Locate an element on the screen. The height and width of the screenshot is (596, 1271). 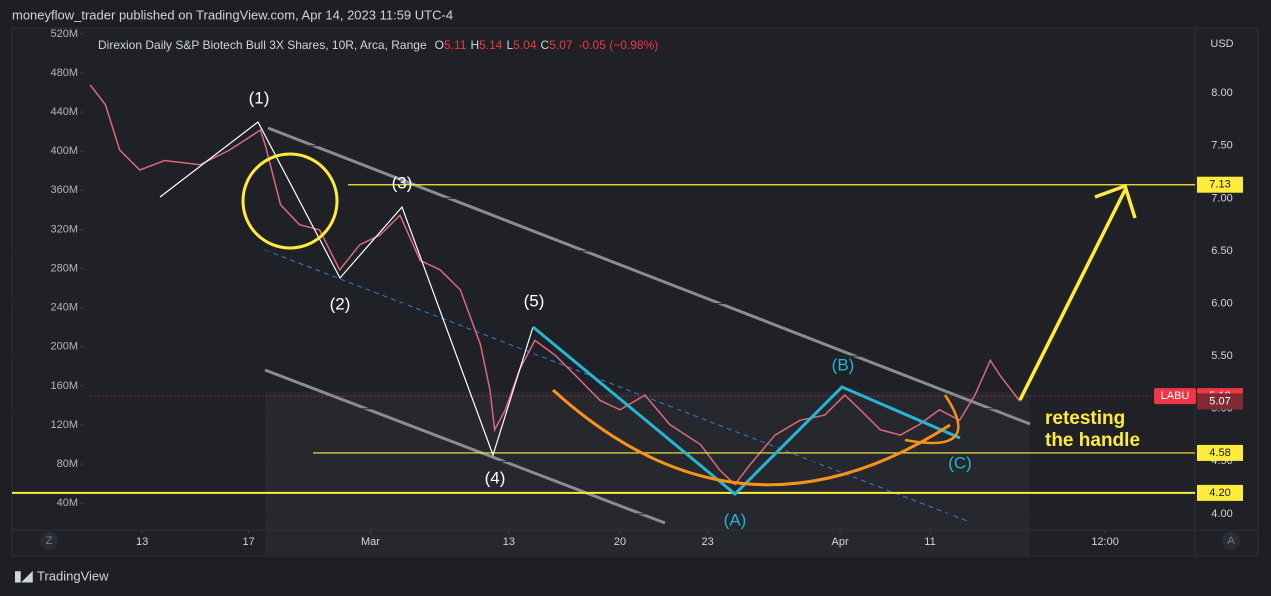
wave-label: (3) is located at coordinates (402, 182).